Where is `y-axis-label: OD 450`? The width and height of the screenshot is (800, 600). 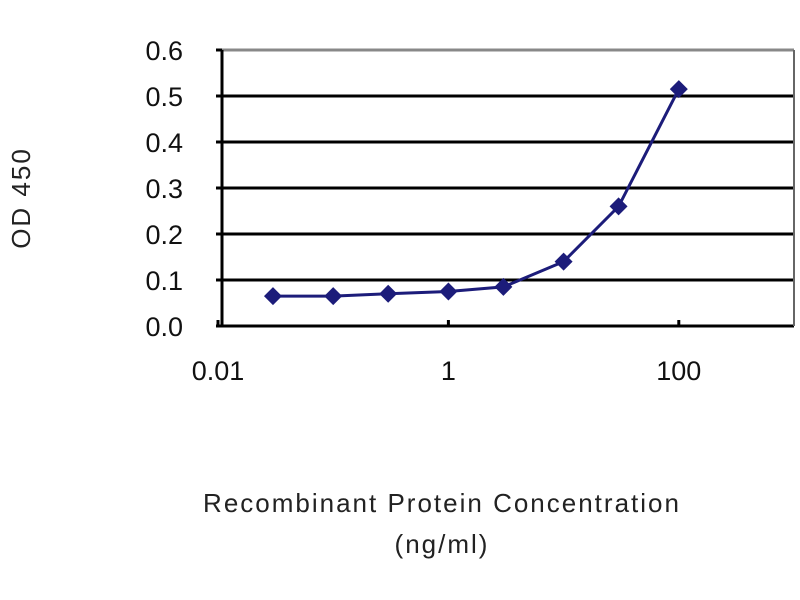 y-axis-label: OD 450 is located at coordinates (21, 198).